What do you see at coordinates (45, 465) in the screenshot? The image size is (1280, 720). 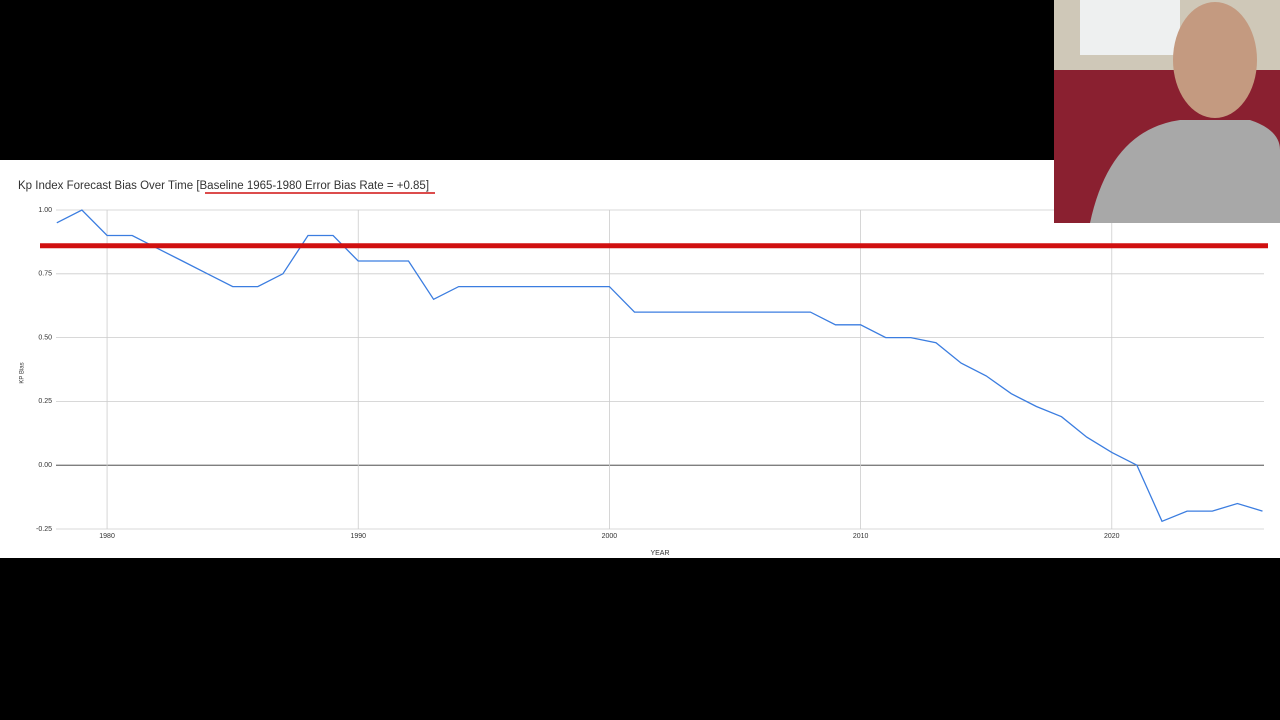 I see `y-tick-label: 0.00` at bounding box center [45, 465].